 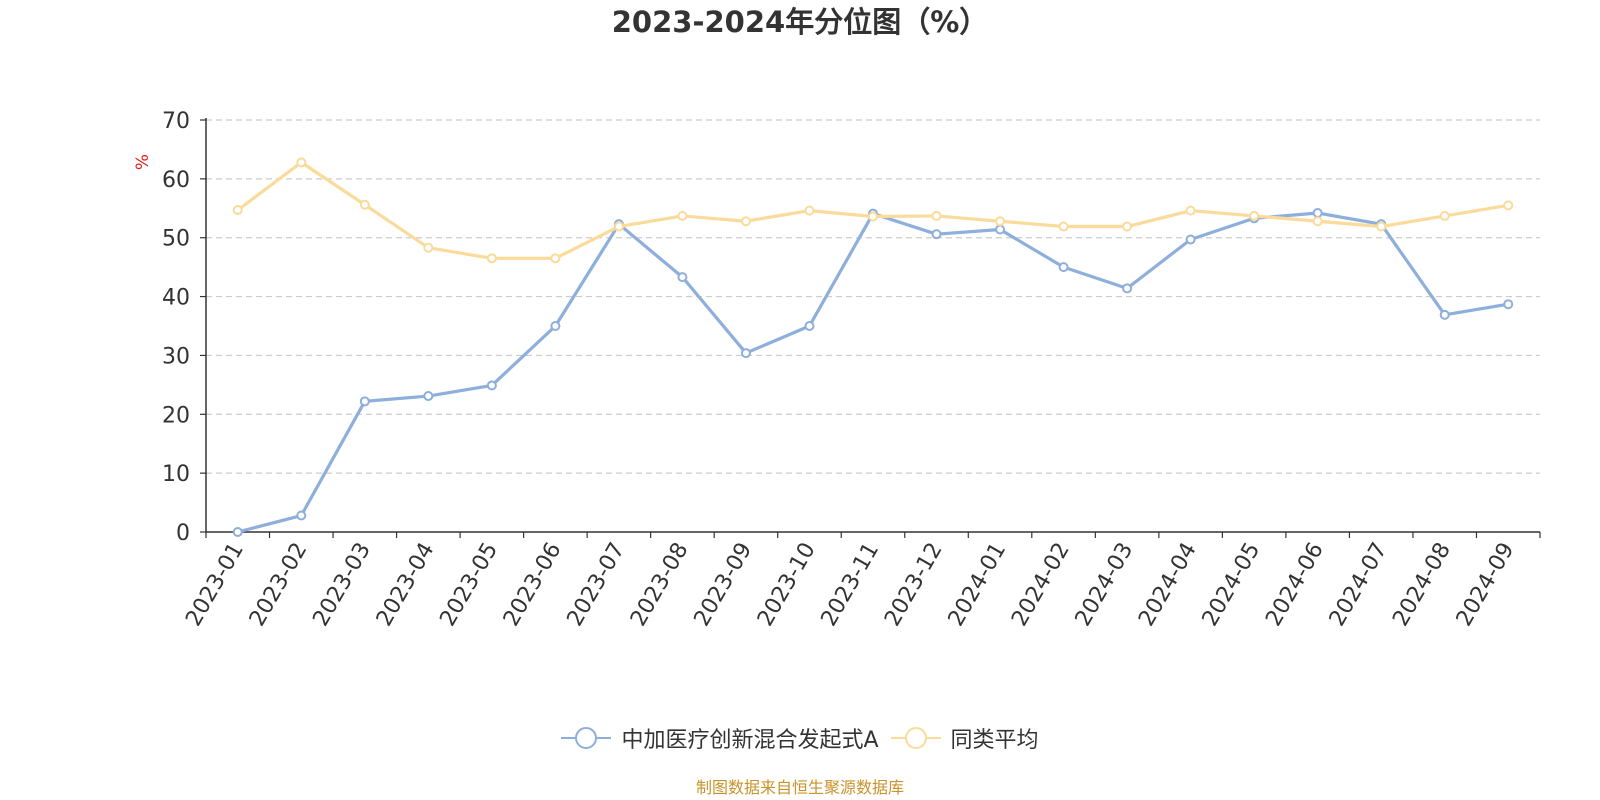 I want to click on x-tick-label: 2023-10, so click(x=787, y=585).